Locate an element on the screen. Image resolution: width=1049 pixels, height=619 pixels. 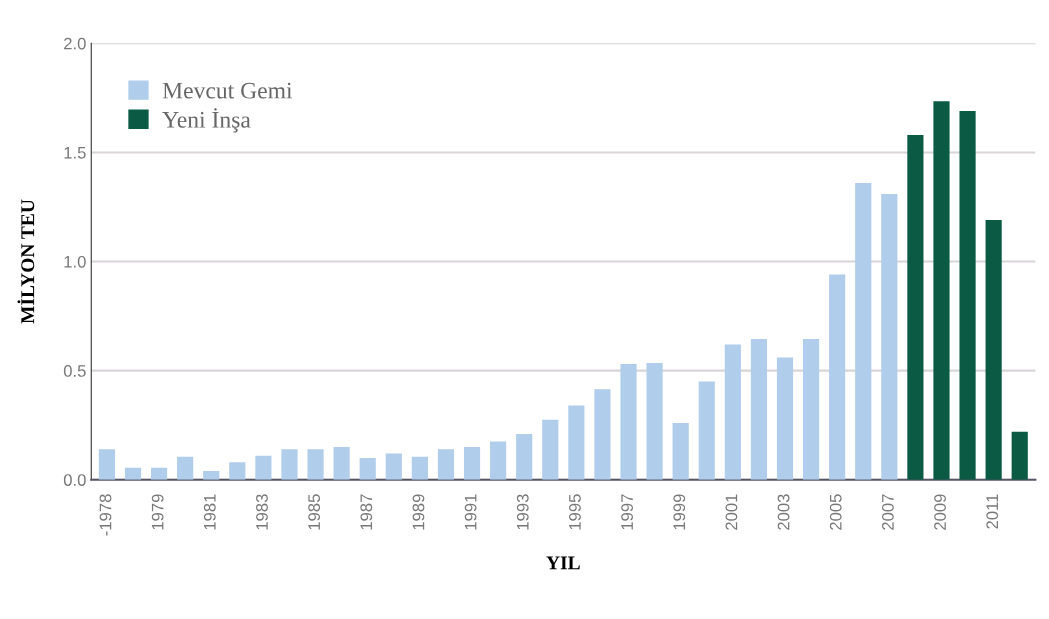
x-tick-label: 1991 is located at coordinates (470, 512).